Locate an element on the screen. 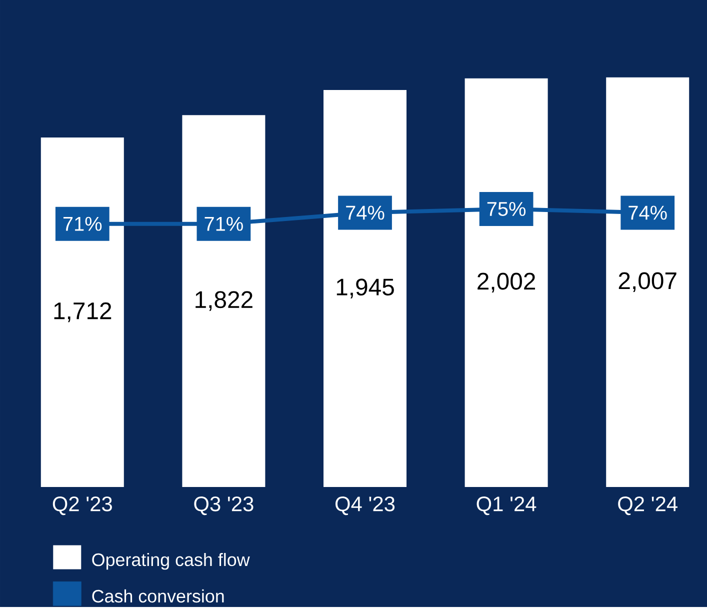 Image resolution: width=707 pixels, height=608 pixels. x-tick-label: Q1 '24 is located at coordinates (506, 506).